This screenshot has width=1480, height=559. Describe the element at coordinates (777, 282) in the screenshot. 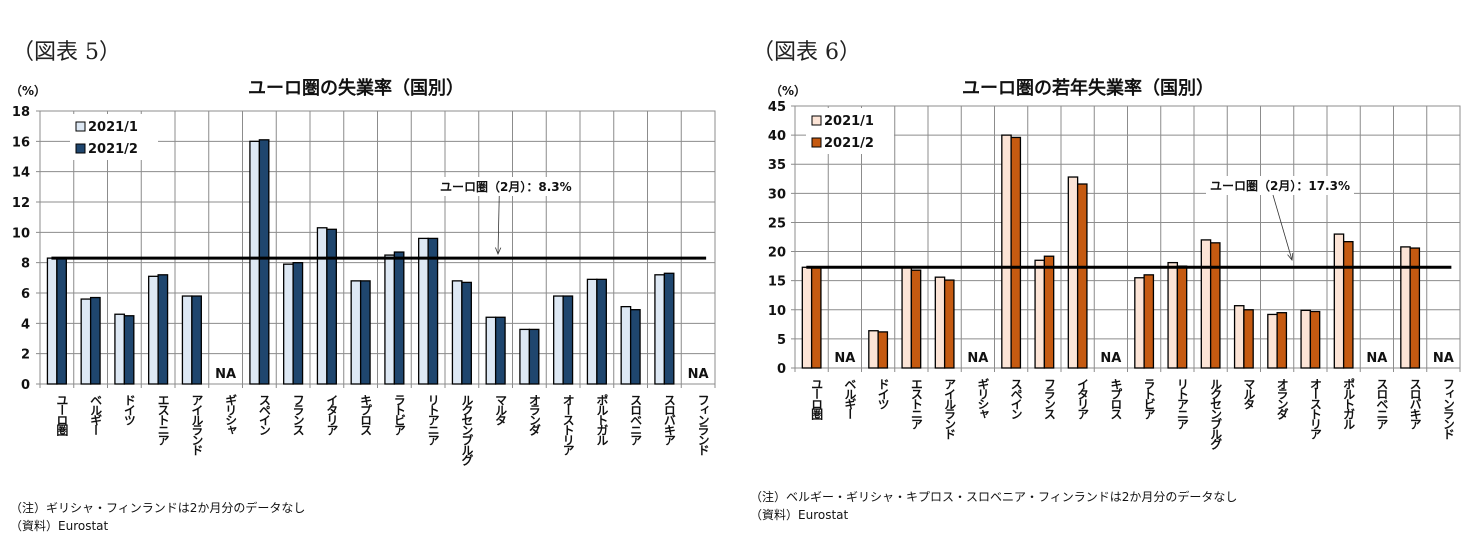

I see `y-tick-label: 15` at that location.